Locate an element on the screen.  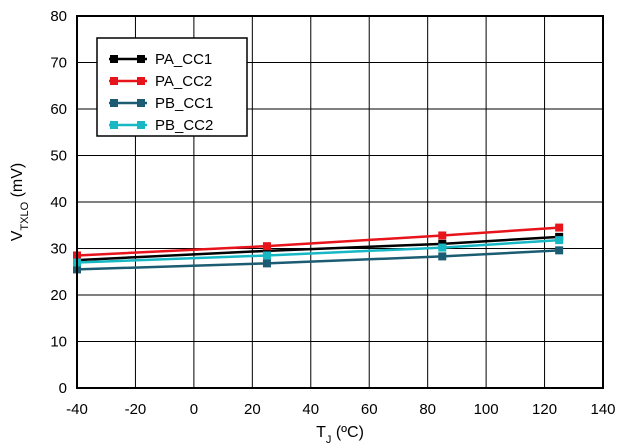
y-axis-label-main: V is located at coordinates (17, 235).